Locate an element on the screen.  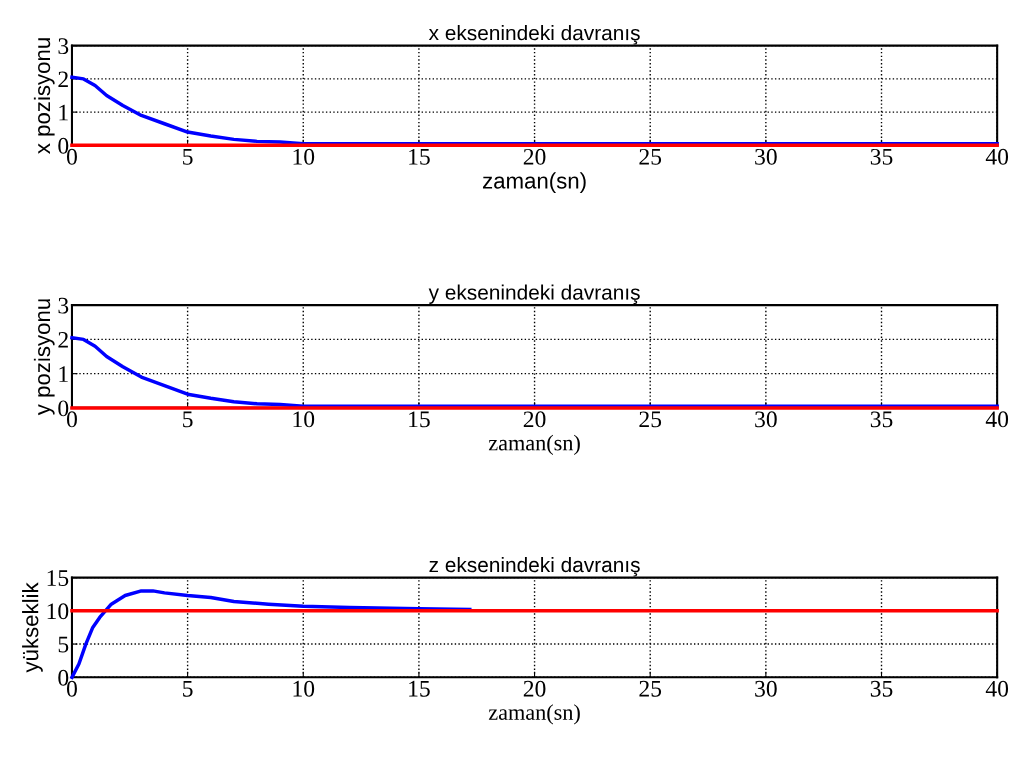
y-tick-label: 5 is located at coordinates (63, 644).